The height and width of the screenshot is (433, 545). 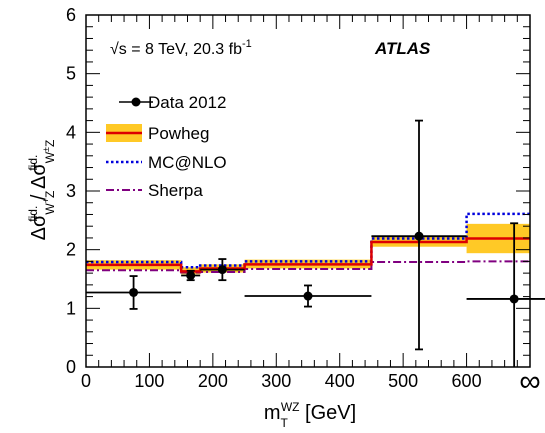 I want to click on x-tick-label: 300, so click(x=276, y=381).